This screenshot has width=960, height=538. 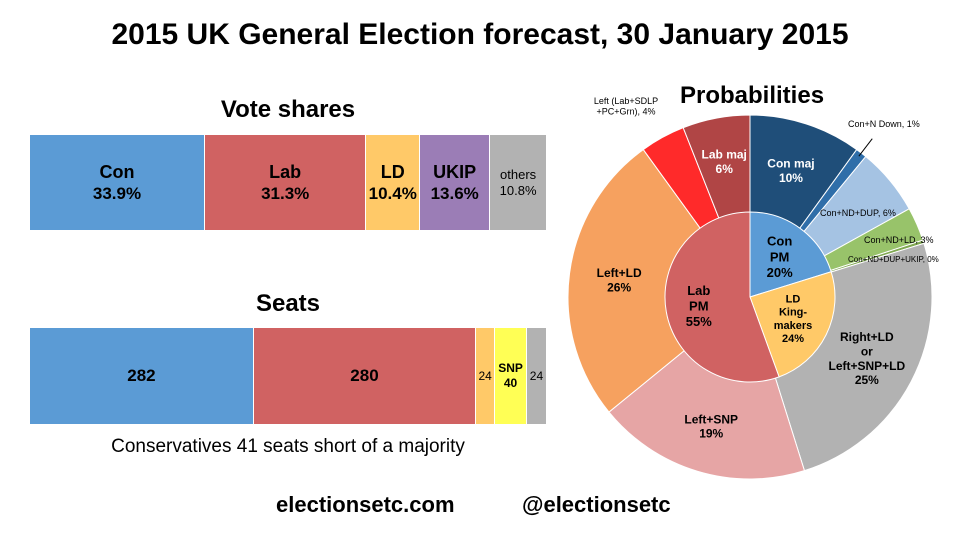 What do you see at coordinates (858, 213) in the screenshot?
I see `pie-outer-label: Con+ND+DUP, 6%` at bounding box center [858, 213].